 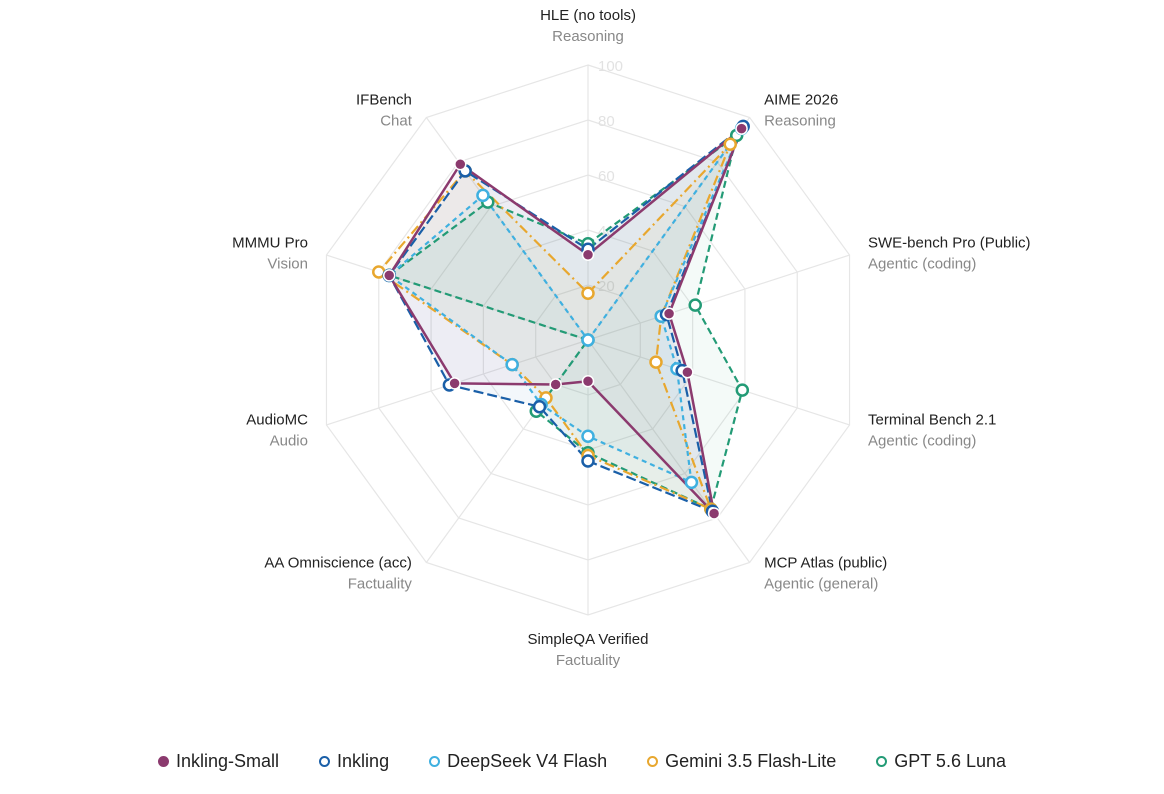 I want to click on axis-label-name: AudioMC, so click(x=277, y=419).